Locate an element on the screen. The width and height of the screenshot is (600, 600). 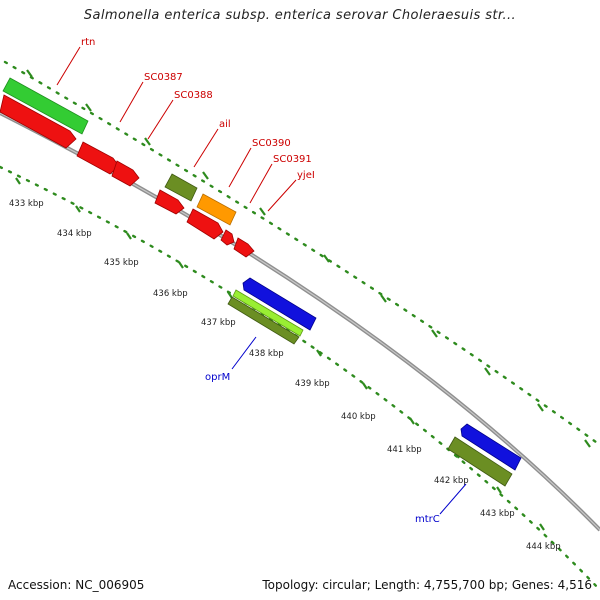
forward-genes is located at coordinates (127, 167).